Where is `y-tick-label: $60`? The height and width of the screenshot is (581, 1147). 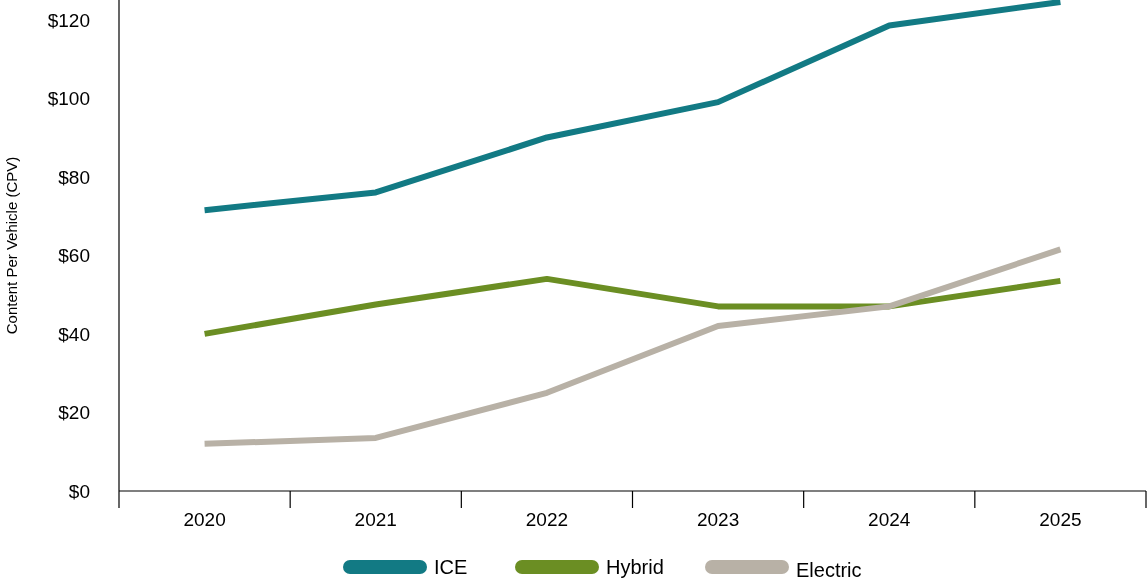 y-tick-label: $60 is located at coordinates (74, 256).